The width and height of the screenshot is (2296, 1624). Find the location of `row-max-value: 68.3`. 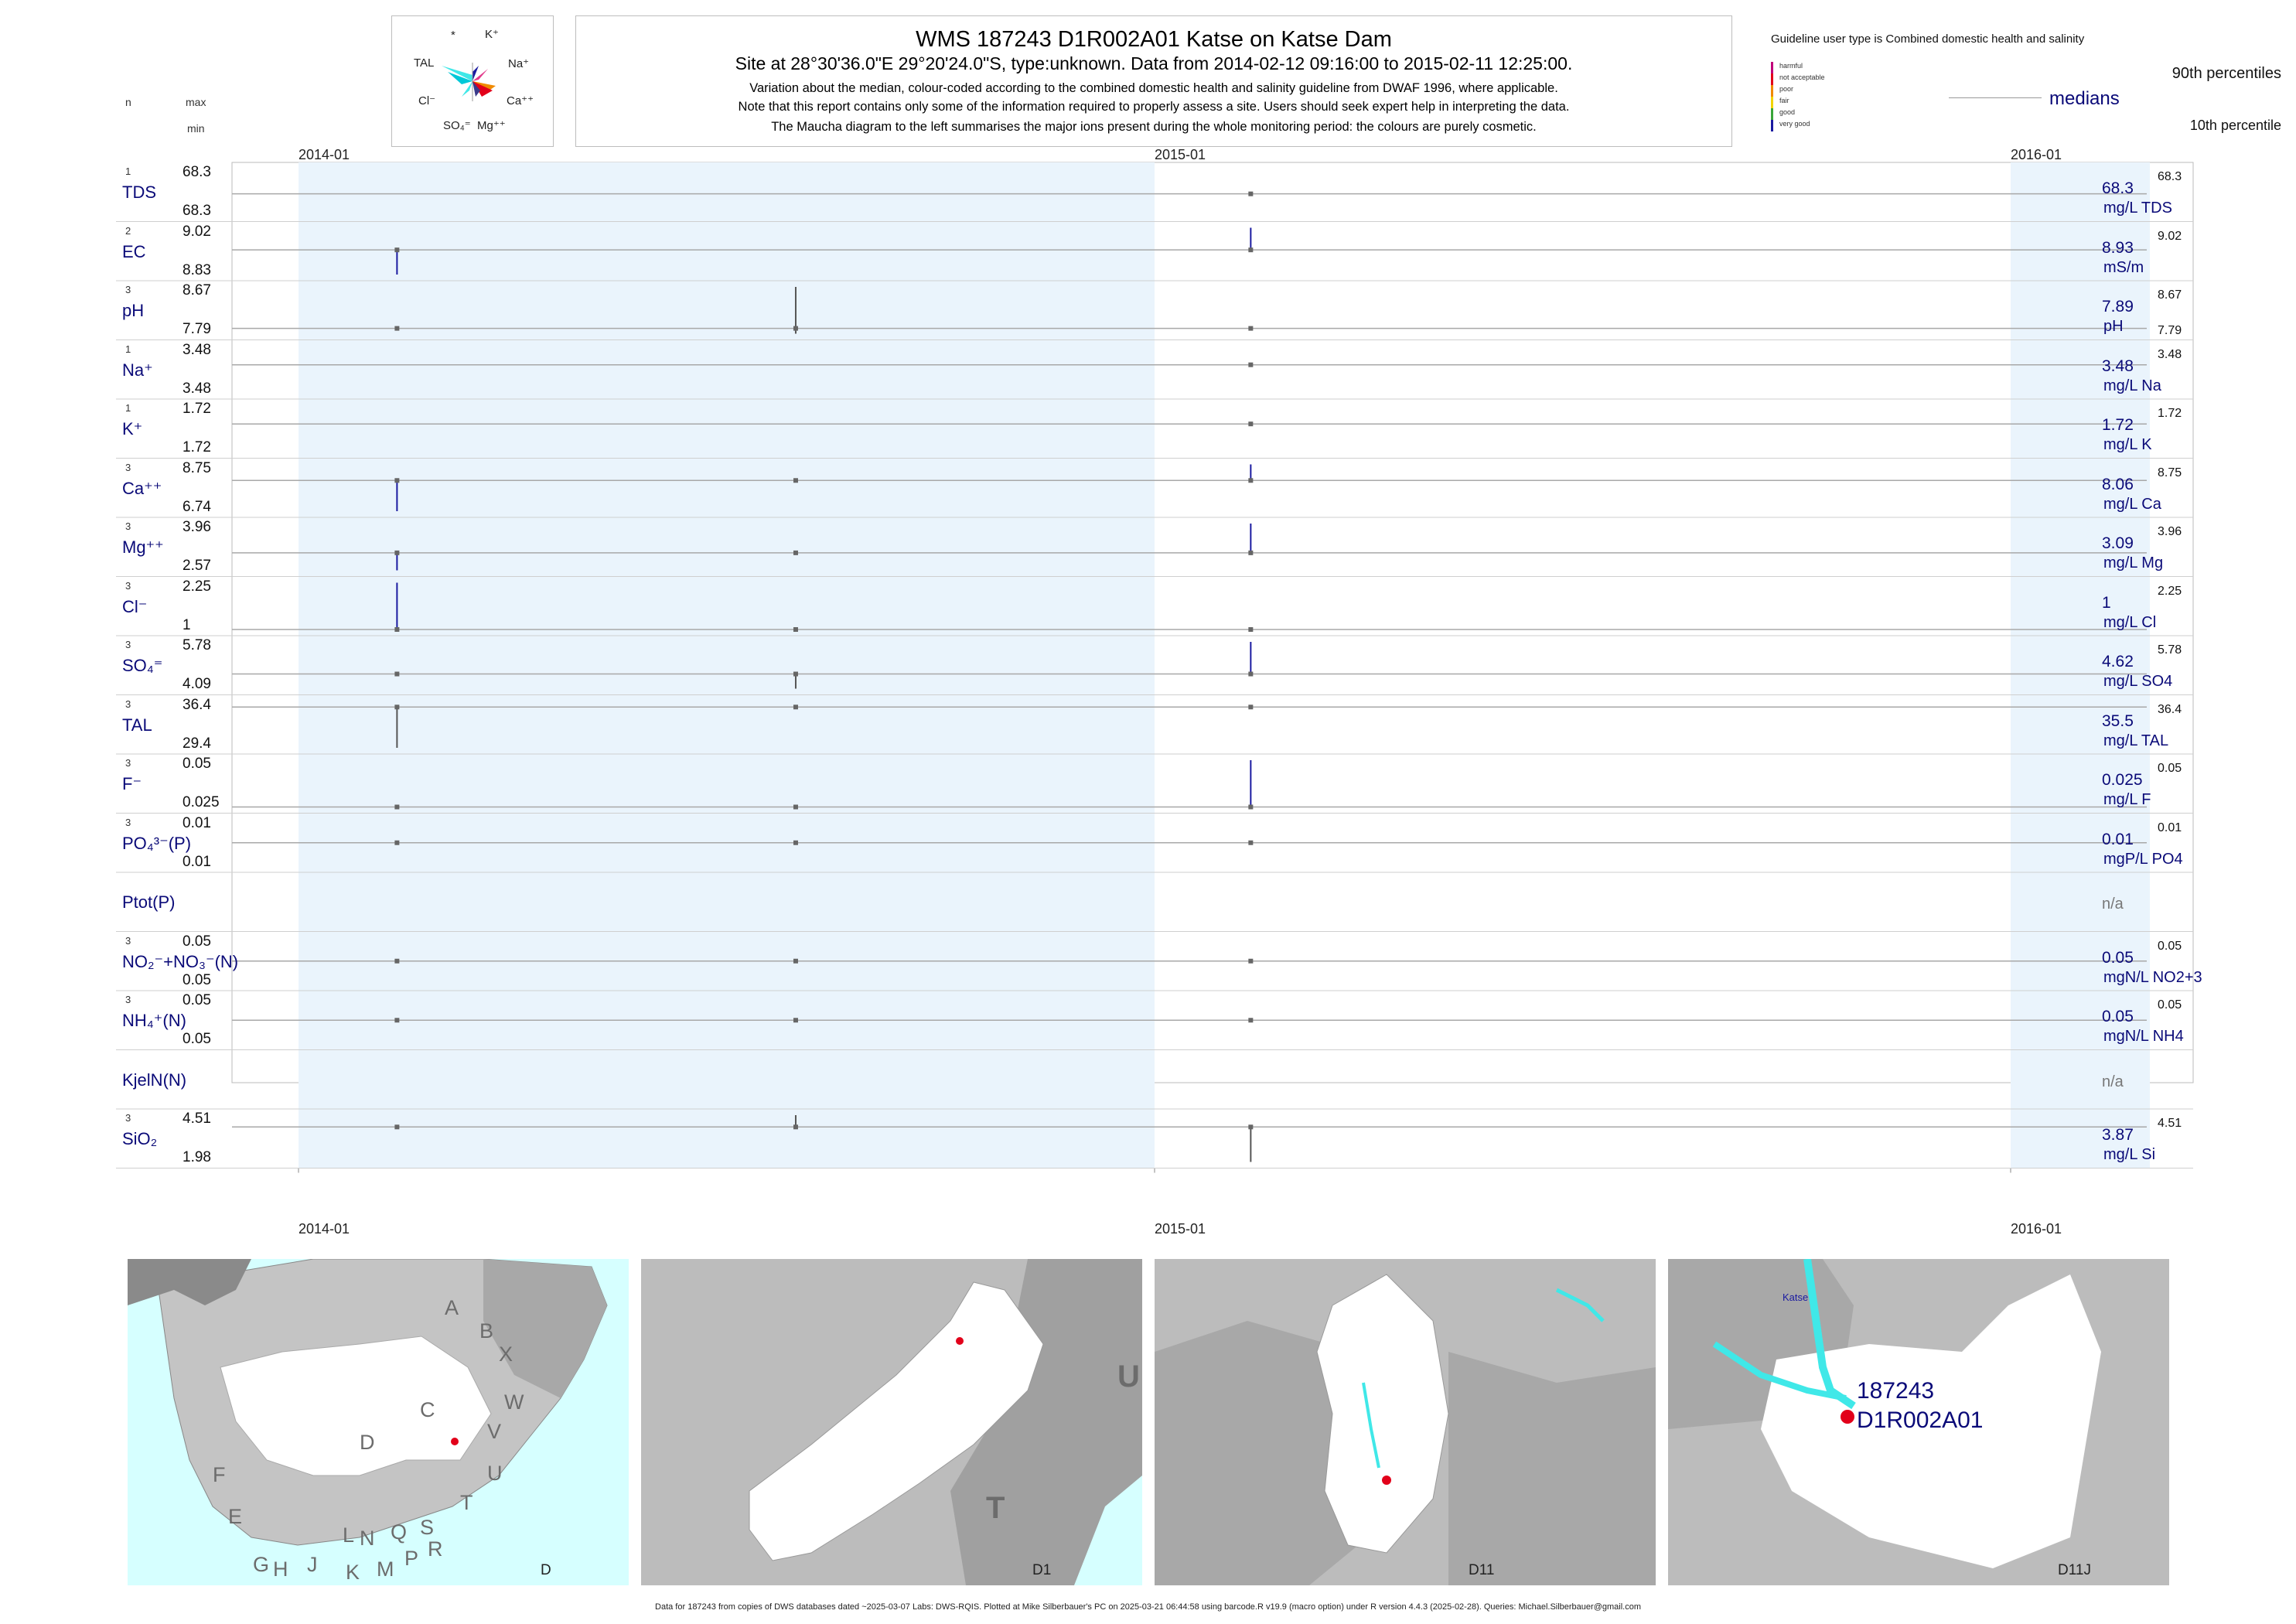

row-max-value: 68.3 is located at coordinates (197, 172).